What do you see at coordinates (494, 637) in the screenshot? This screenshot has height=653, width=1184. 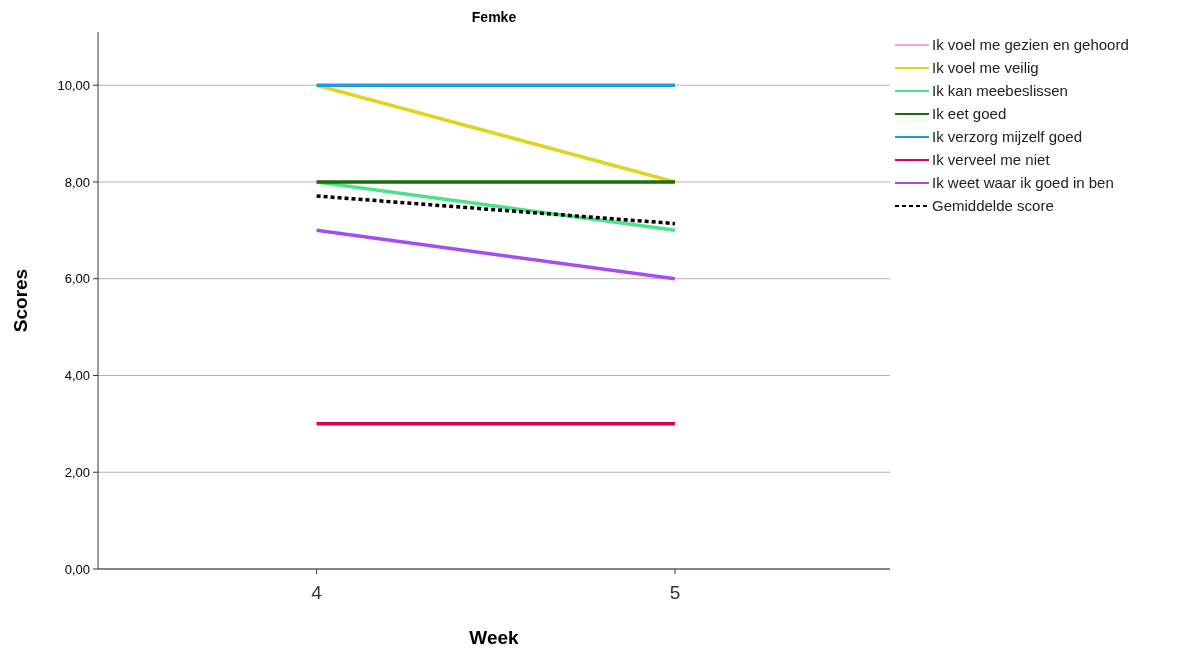 I see `x-axis-title: Week` at bounding box center [494, 637].